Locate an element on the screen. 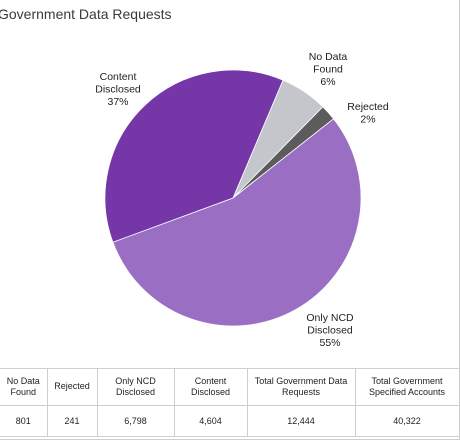 This screenshot has height=440, width=460. header-no-data-found: No Data Found is located at coordinates (24, 387).